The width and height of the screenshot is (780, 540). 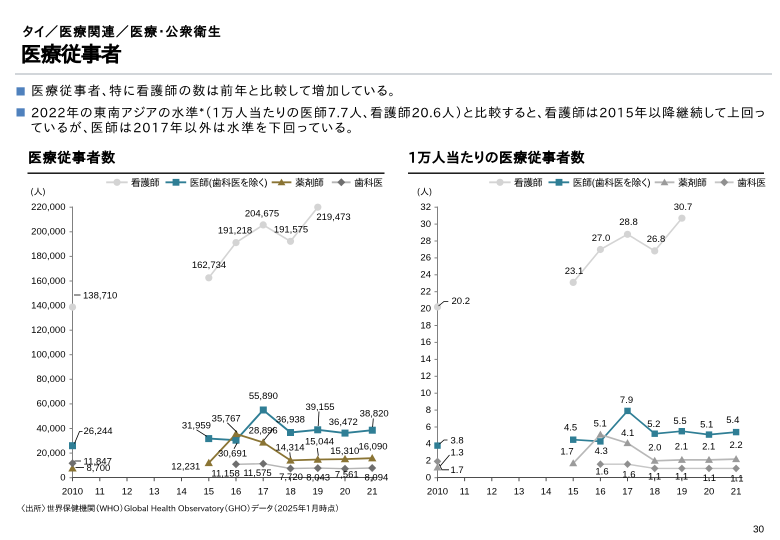 I want to click on svg-text: 30,691, so click(x=232, y=454).